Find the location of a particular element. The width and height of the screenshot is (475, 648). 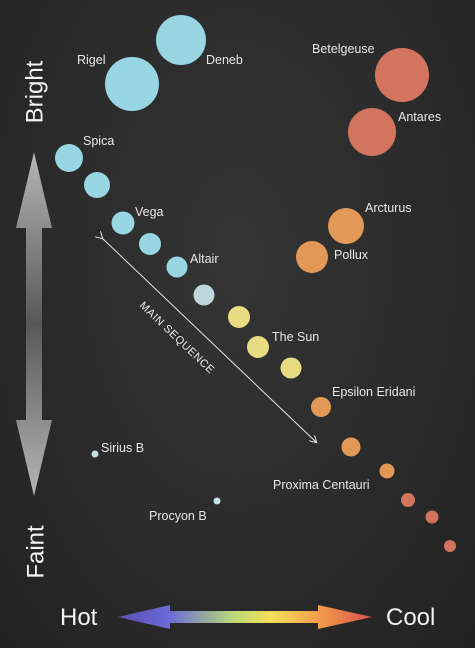

faint-label: Faint is located at coordinates (36, 552).